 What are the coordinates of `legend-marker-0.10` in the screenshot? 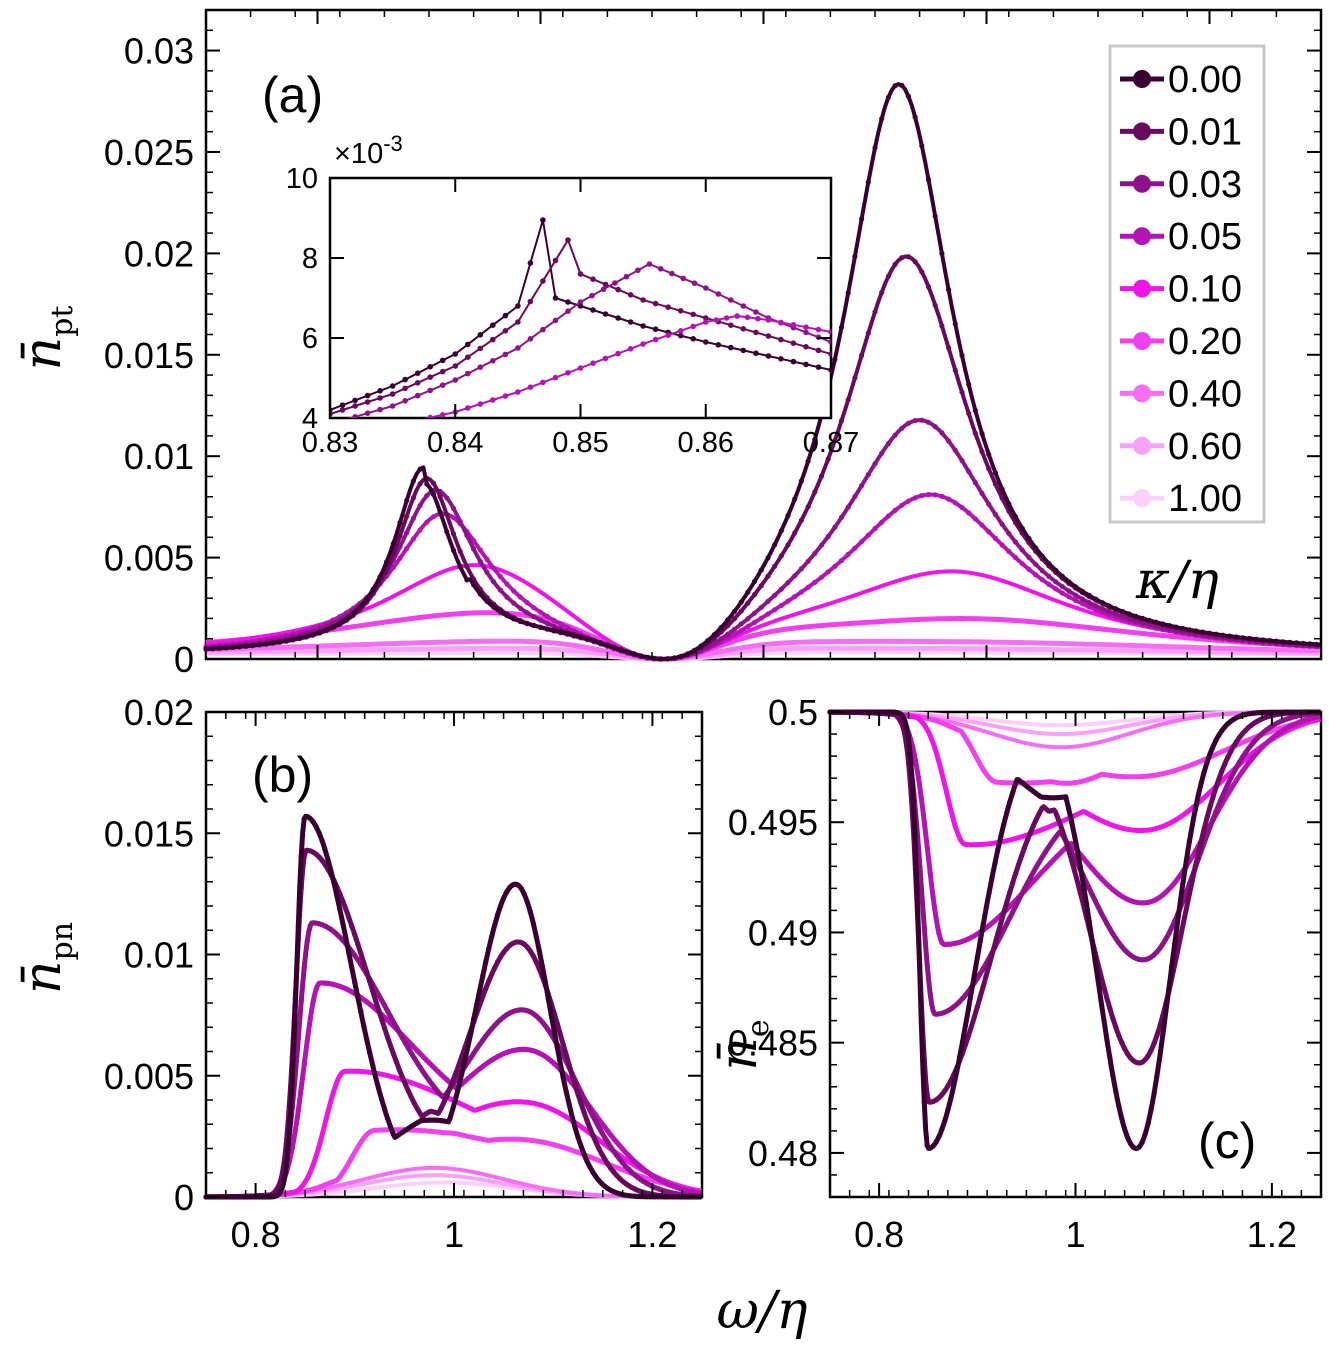 It's located at (1142, 288).